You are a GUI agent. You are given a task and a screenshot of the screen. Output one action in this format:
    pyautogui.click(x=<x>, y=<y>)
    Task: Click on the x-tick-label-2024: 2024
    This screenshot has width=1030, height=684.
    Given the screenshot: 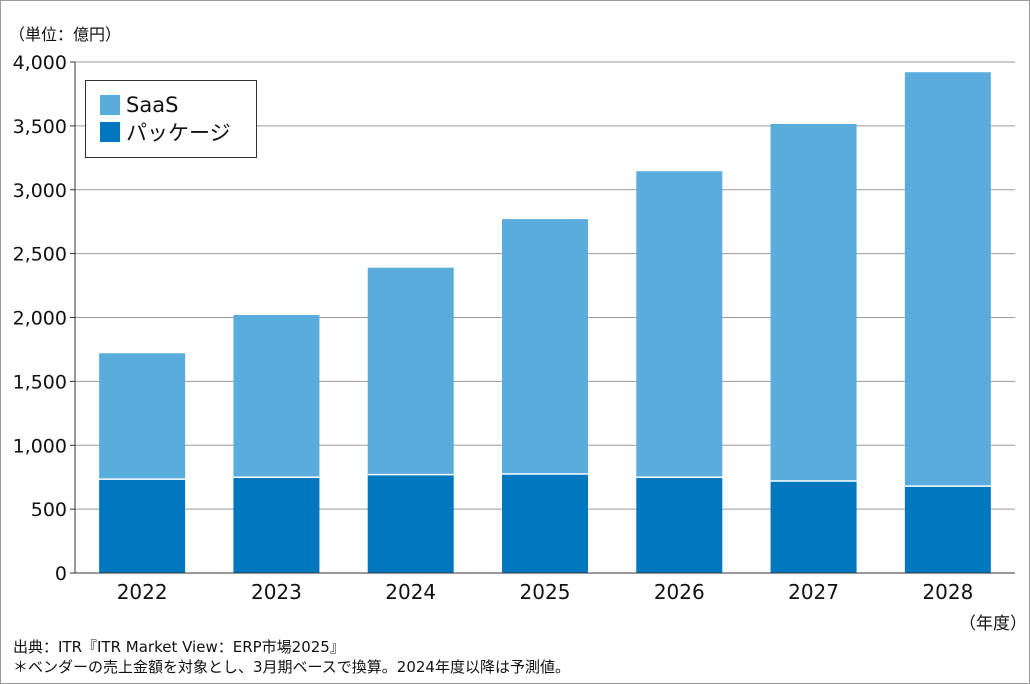 What is the action you would take?
    pyautogui.click(x=410, y=592)
    